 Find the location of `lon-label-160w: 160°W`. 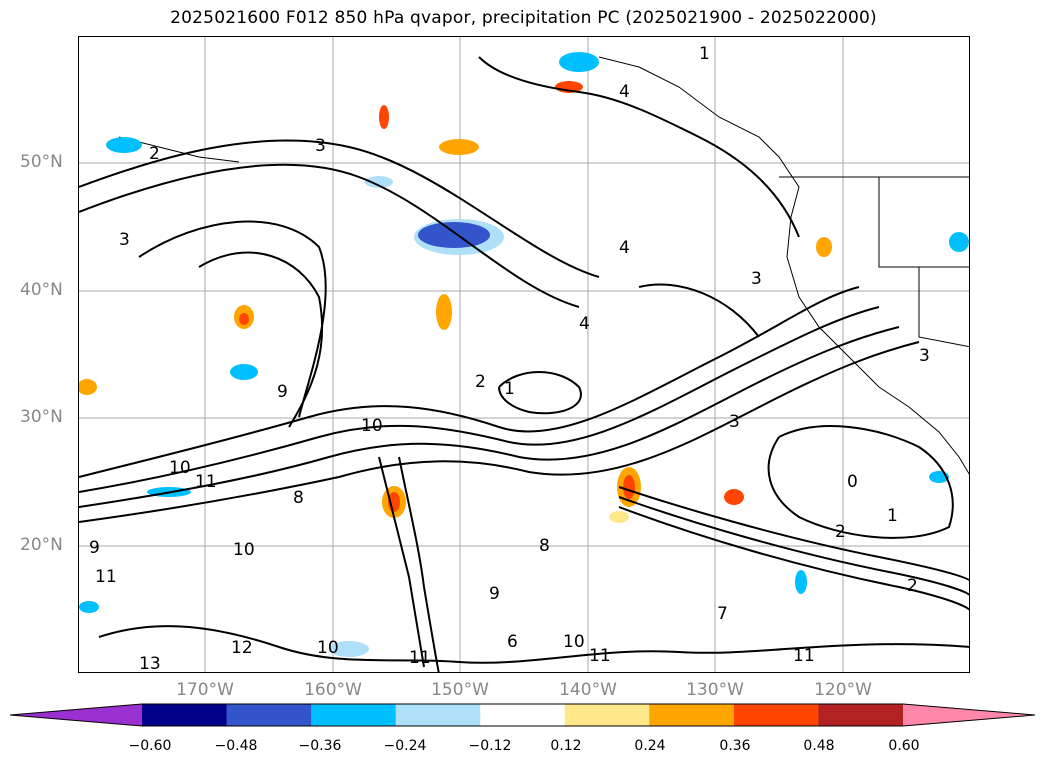

lon-label-160w: 160°W is located at coordinates (333, 690).